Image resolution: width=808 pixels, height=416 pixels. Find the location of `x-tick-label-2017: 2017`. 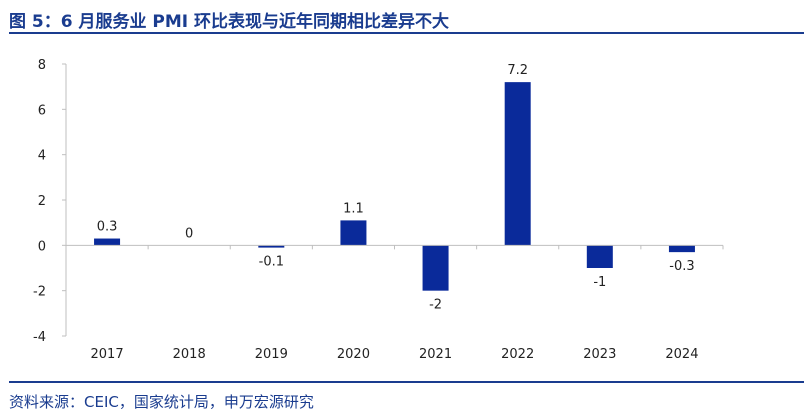

x-tick-label-2017: 2017 is located at coordinates (107, 354).